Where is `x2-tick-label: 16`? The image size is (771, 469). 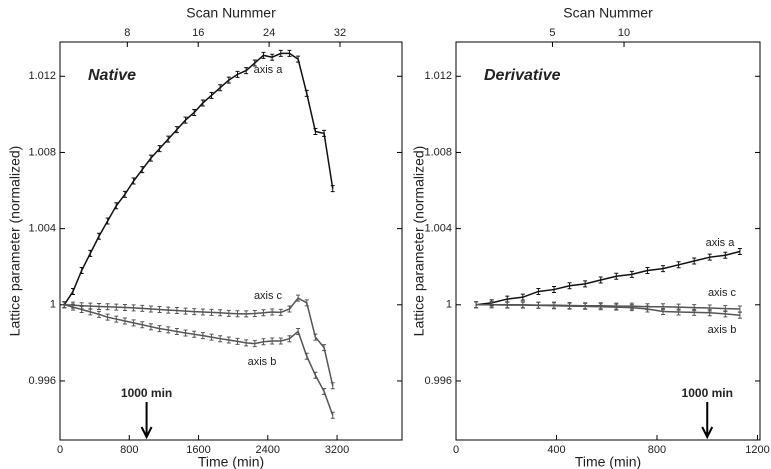 x2-tick-label: 16 is located at coordinates (198, 33).